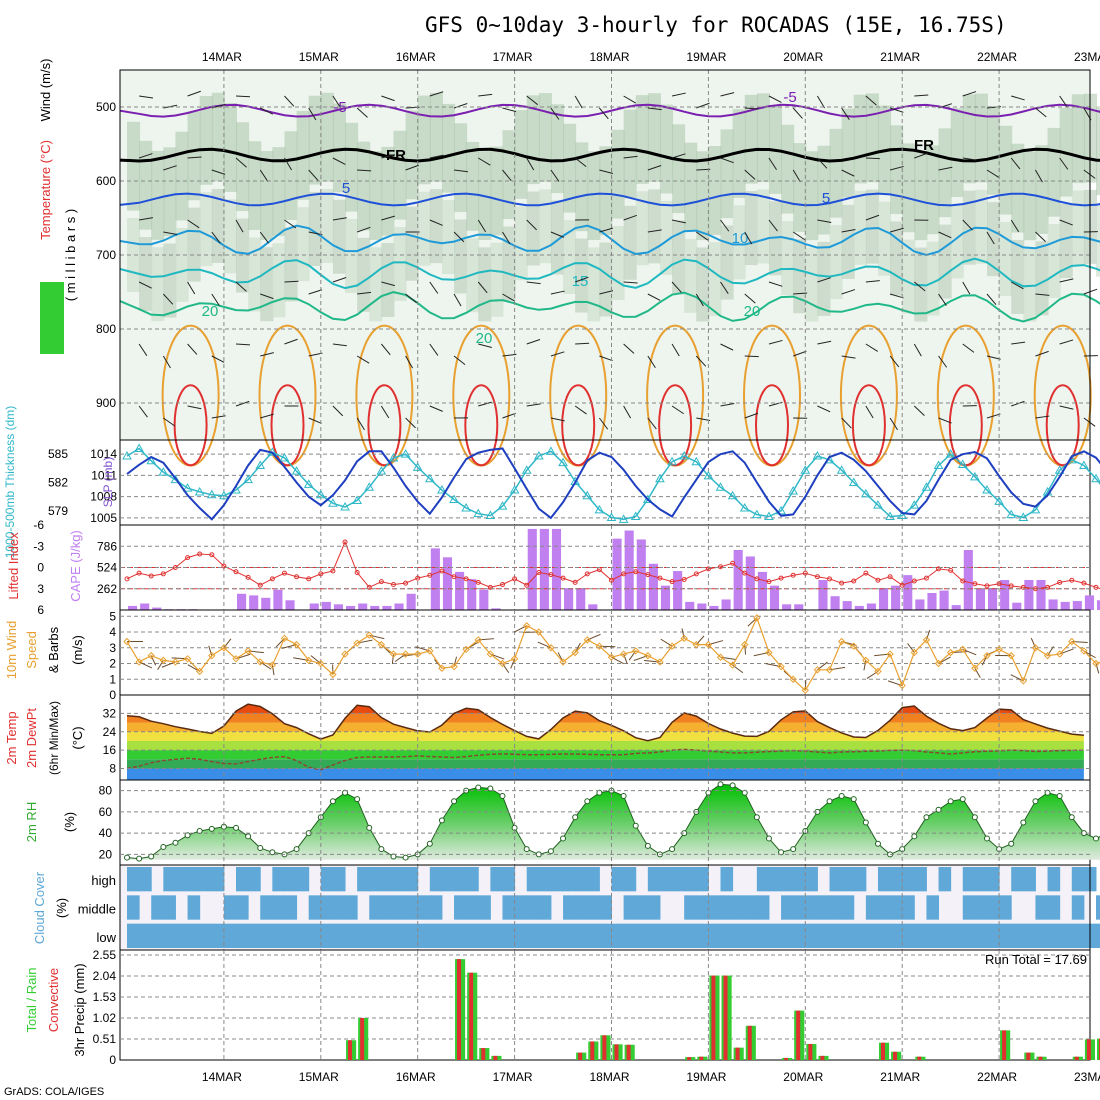 The height and width of the screenshot is (1100, 1100). Describe the element at coordinates (61, 908) in the screenshot. I see `cloud-units-label: (%)` at that location.